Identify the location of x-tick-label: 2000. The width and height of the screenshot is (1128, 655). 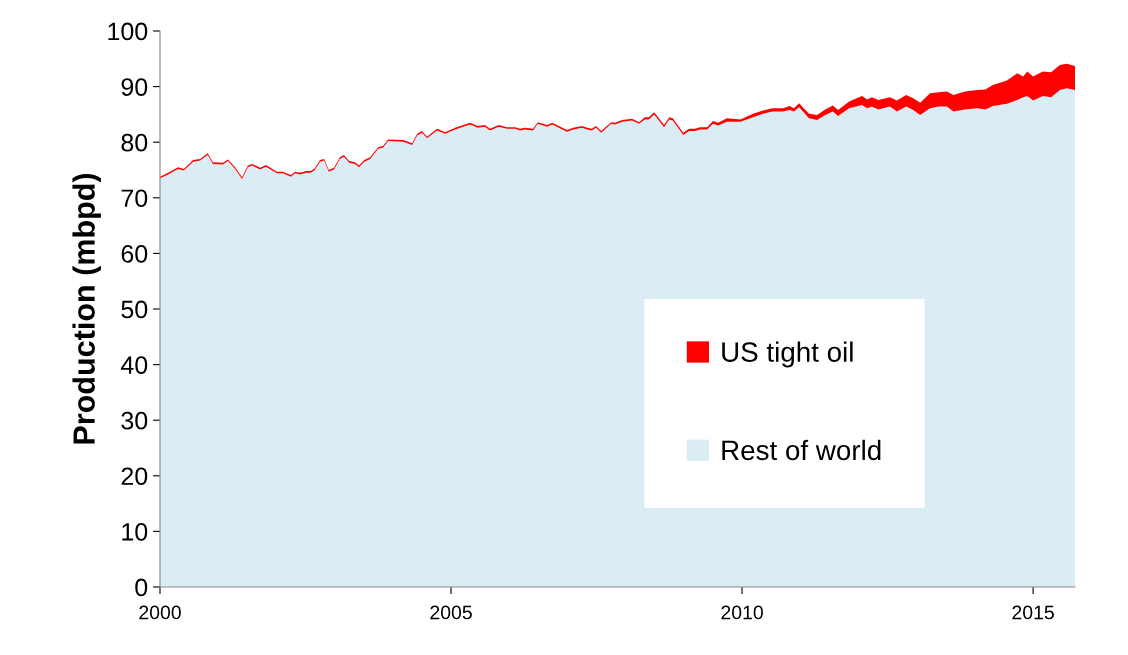
(160, 612).